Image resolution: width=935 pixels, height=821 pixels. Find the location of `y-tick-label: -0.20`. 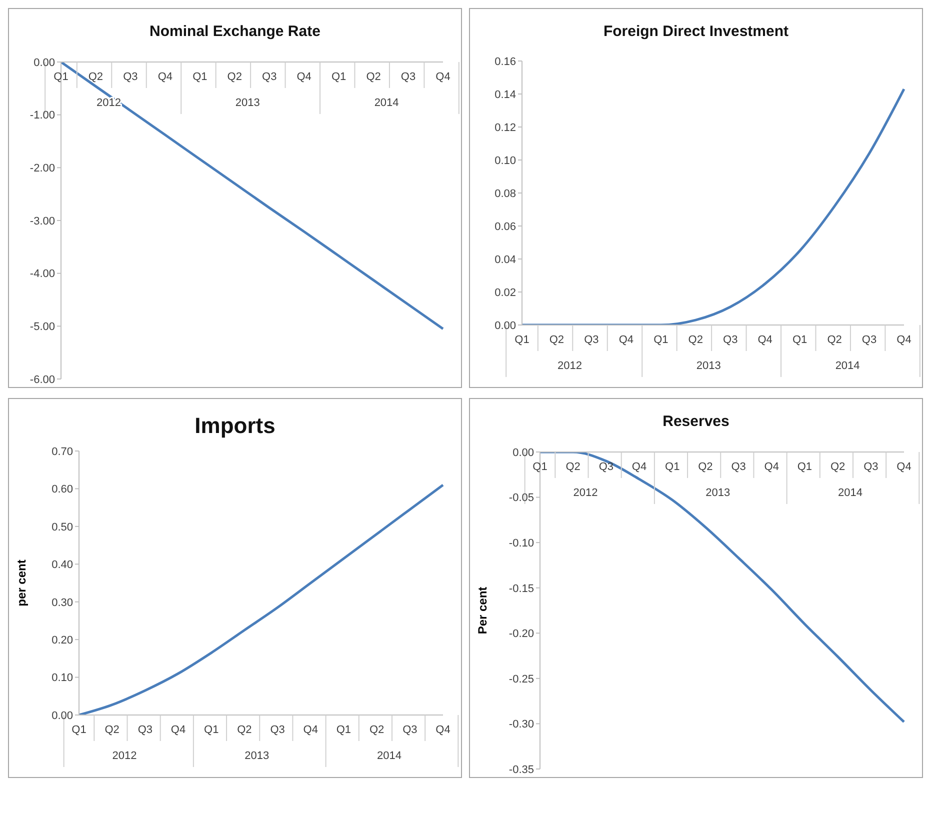

y-tick-label: -0.20 is located at coordinates (521, 634).